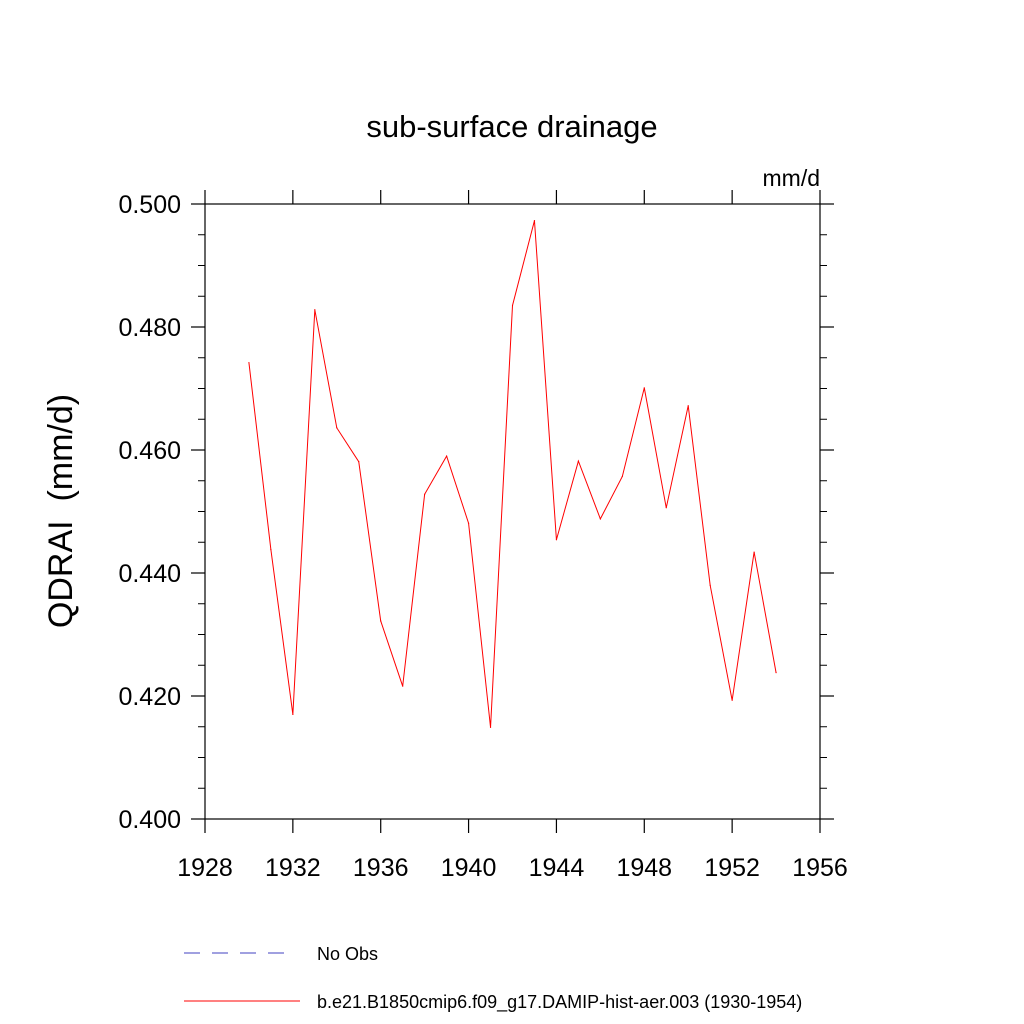  What do you see at coordinates (732, 868) in the screenshot?
I see `x-tick-label: 1952` at bounding box center [732, 868].